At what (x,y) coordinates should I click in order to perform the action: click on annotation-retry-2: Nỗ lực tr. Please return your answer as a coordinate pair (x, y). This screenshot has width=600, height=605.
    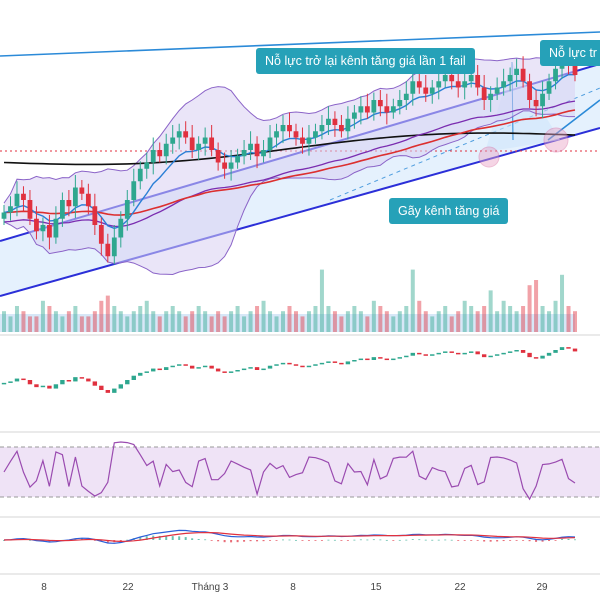
    Looking at the image, I should click on (570, 53).